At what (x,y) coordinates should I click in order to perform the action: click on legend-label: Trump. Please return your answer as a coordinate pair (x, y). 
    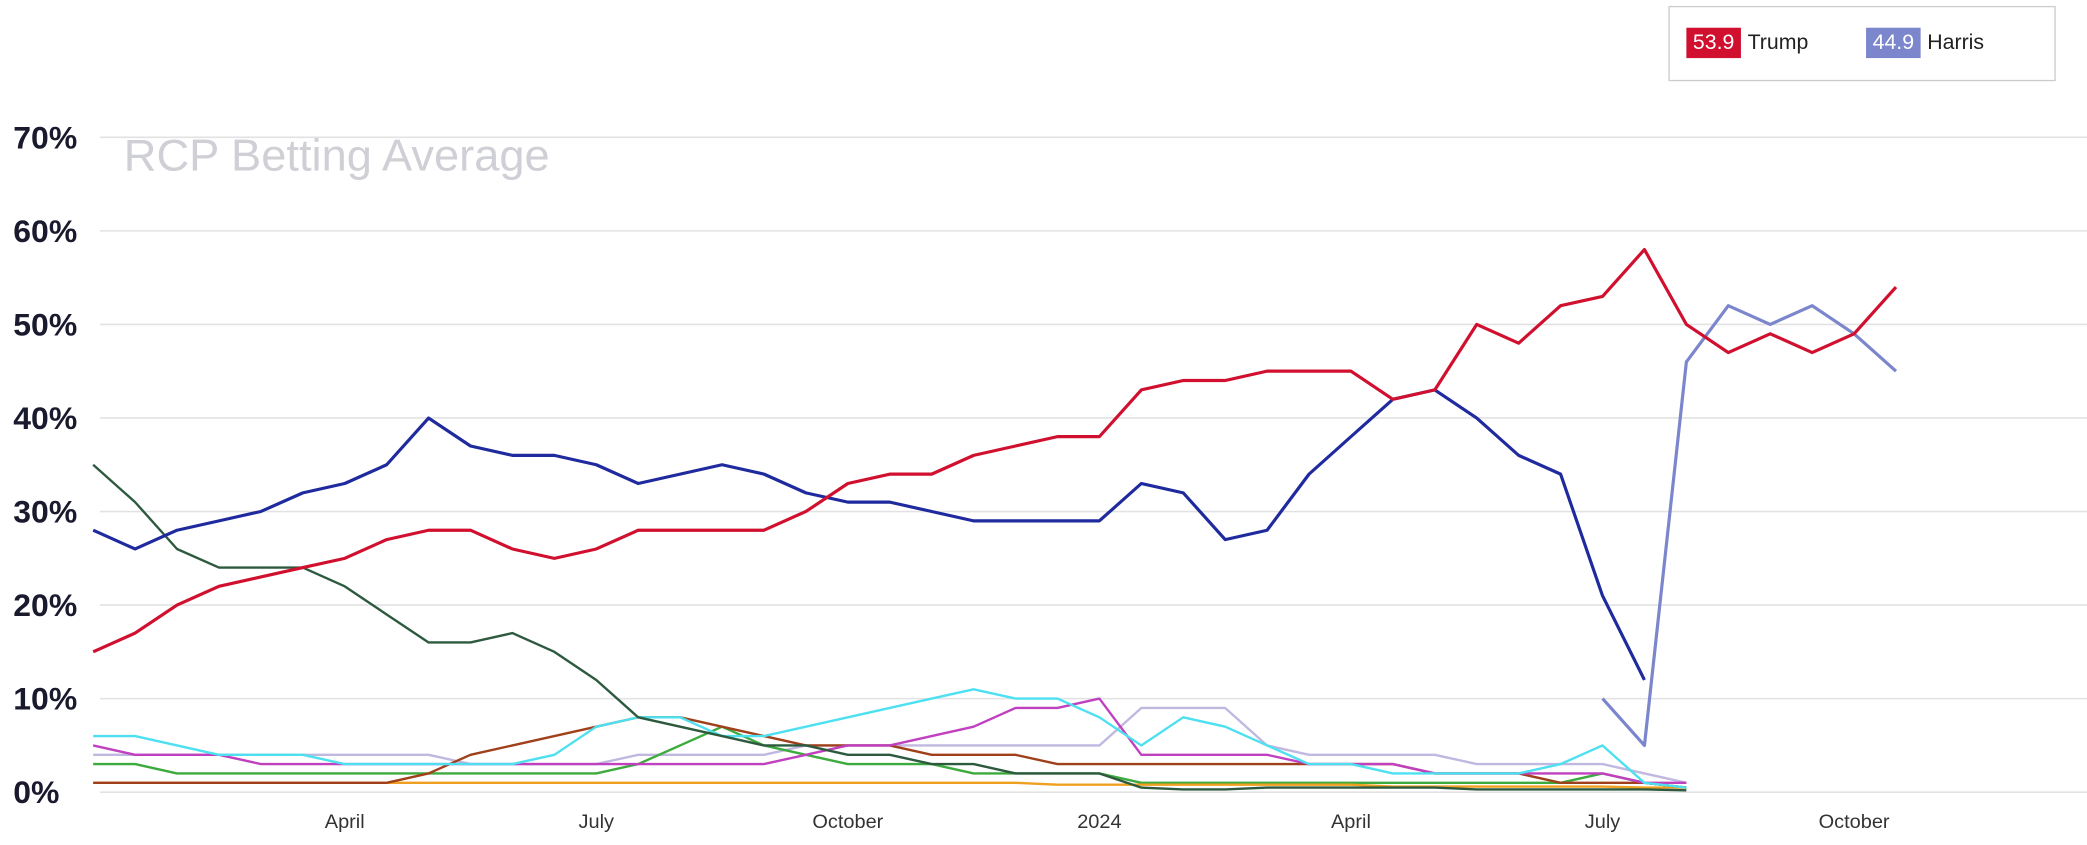
    Looking at the image, I should click on (1778, 42).